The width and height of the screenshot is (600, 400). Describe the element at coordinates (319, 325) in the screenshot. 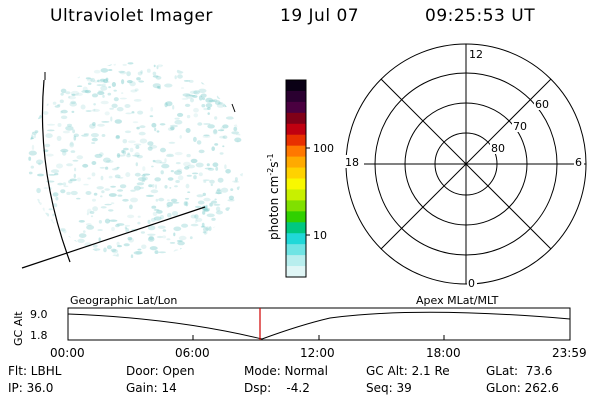

I see `orbit-altitude-curve` at that location.